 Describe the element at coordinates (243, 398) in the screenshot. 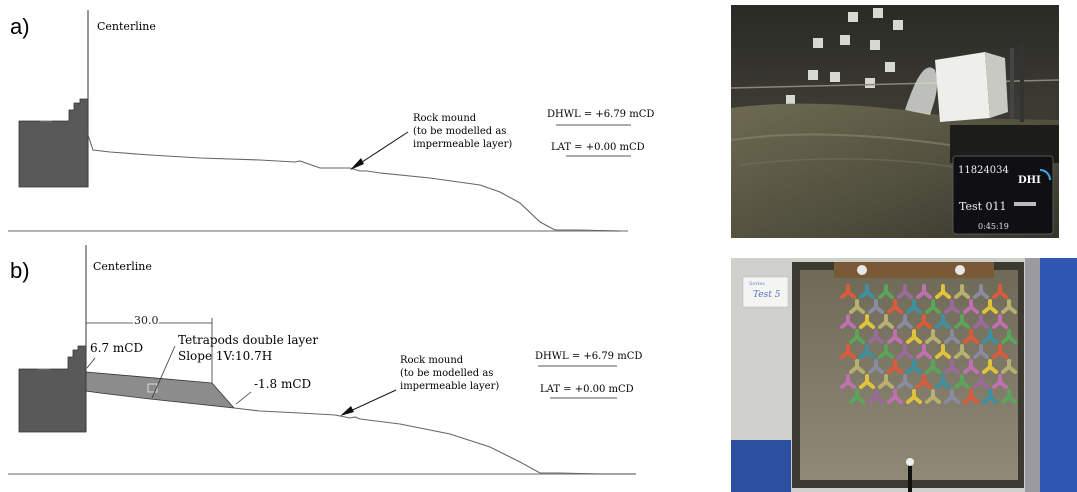

I see `panel-b-toe-leader` at that location.